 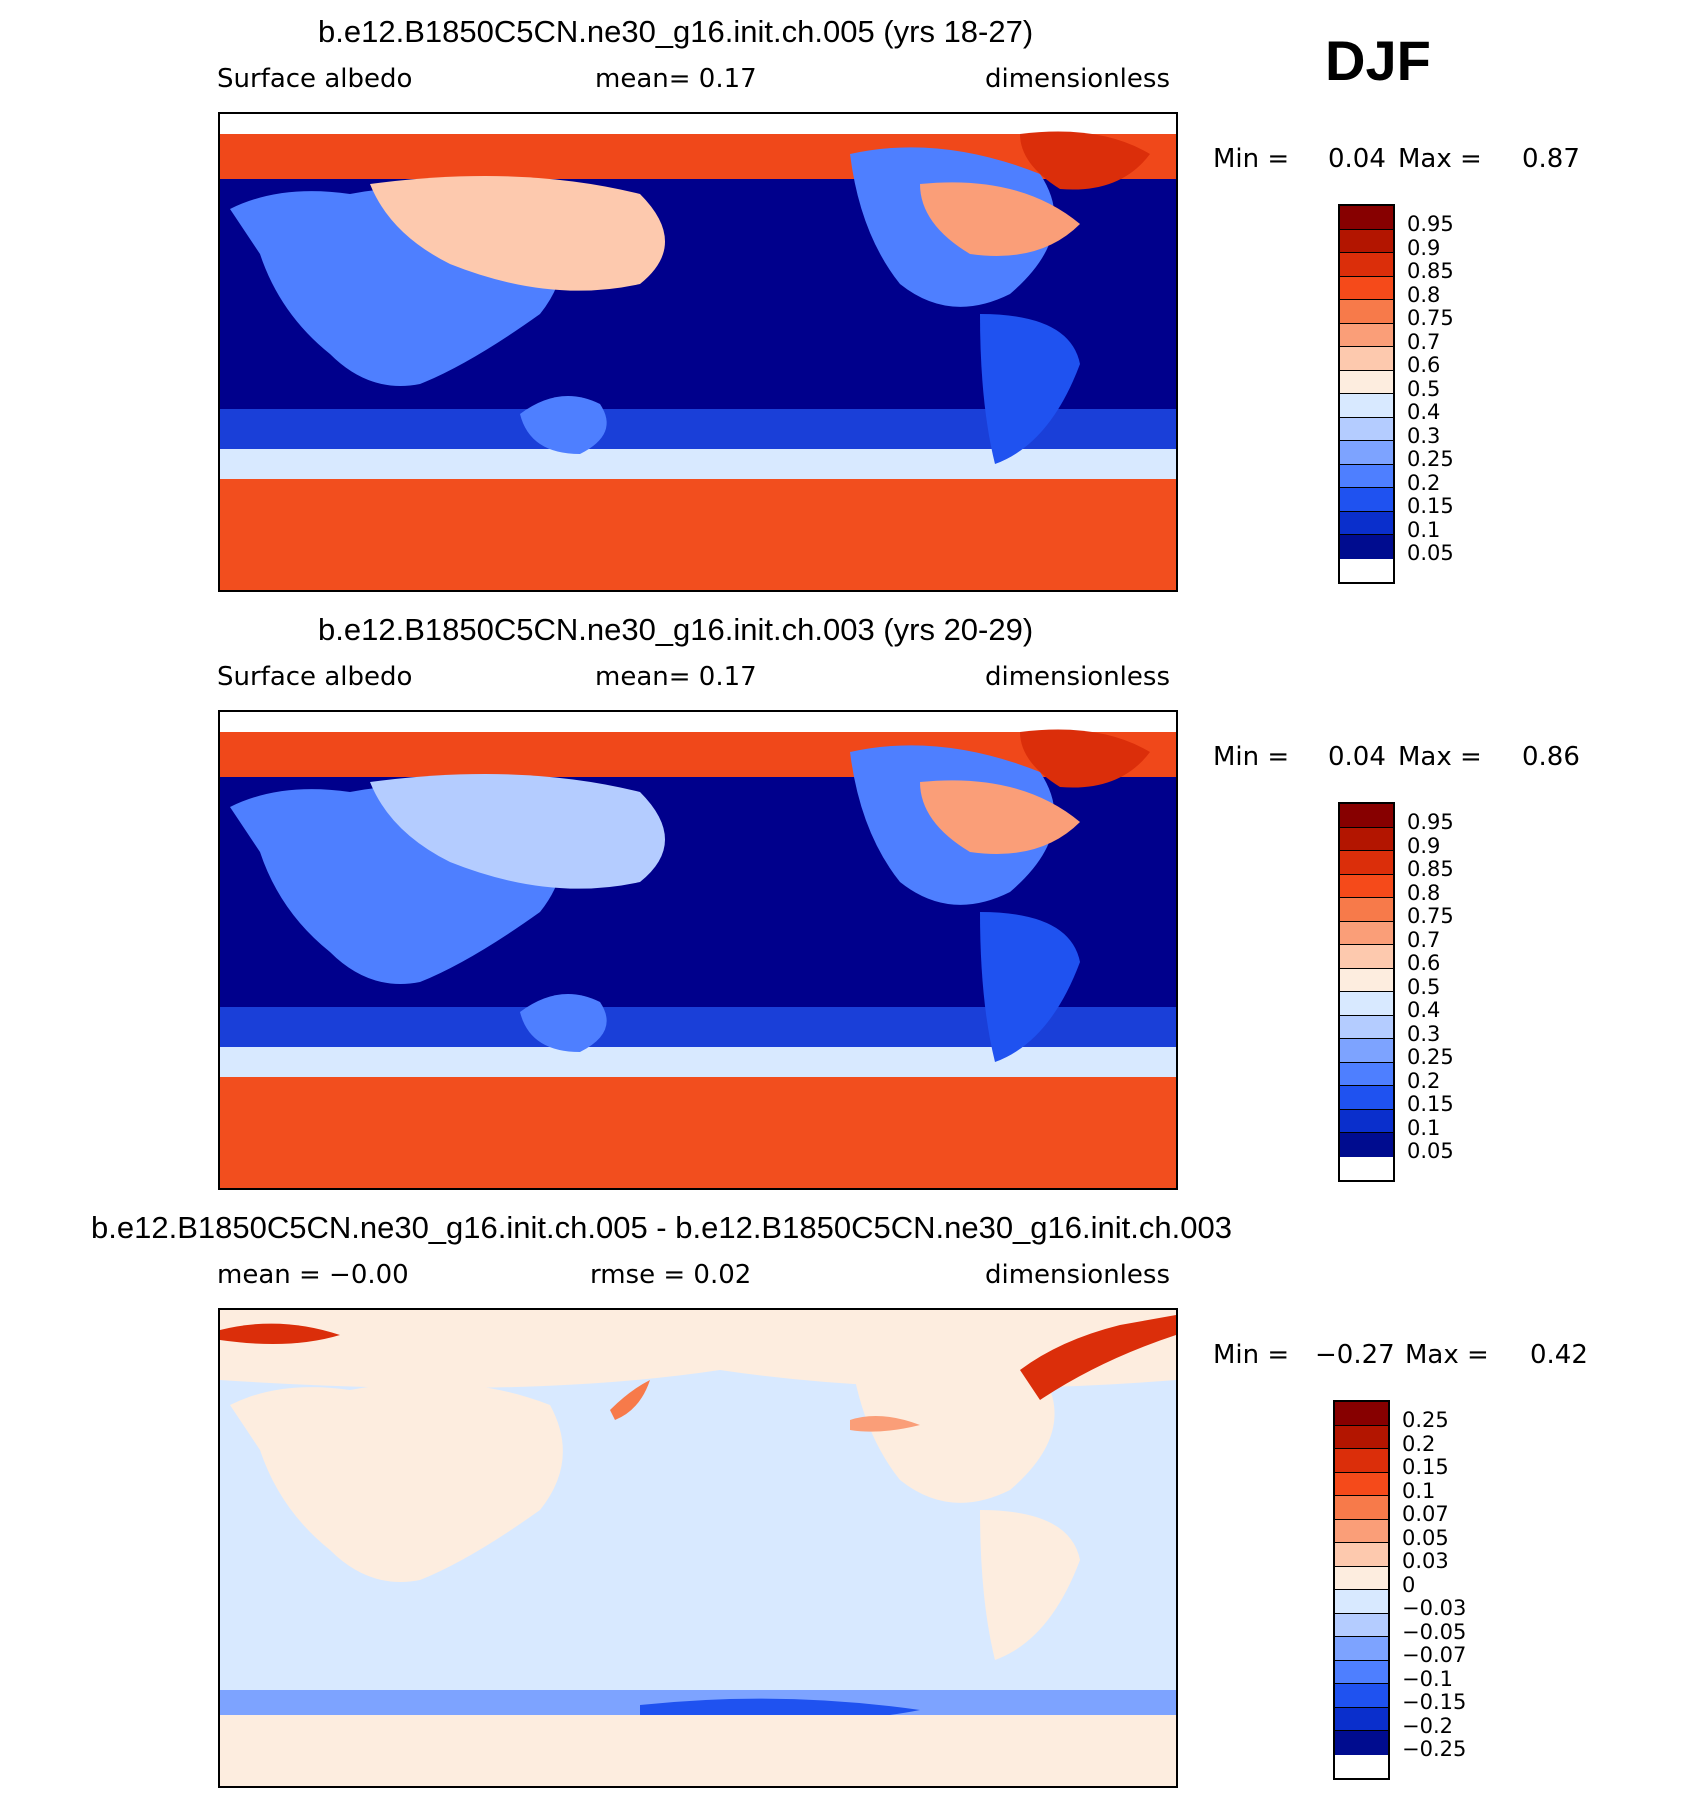 I want to click on panel2-mean-label: mean= 0.17, so click(x=676, y=677).